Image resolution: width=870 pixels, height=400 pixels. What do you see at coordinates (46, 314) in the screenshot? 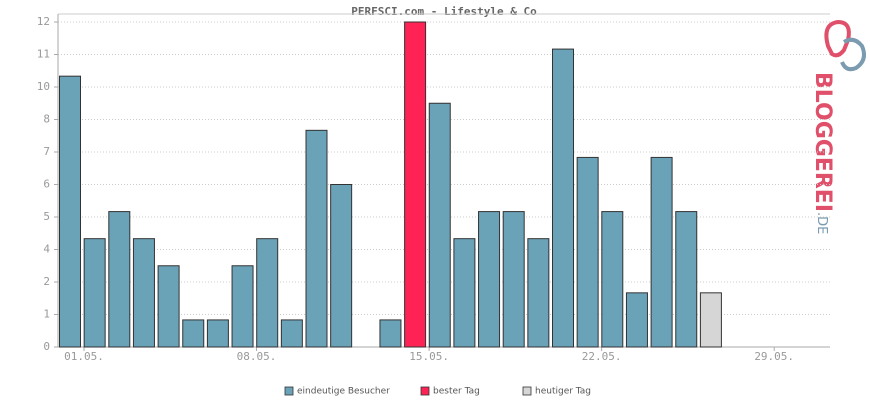
I see `y-tick-label: 1` at bounding box center [46, 314].